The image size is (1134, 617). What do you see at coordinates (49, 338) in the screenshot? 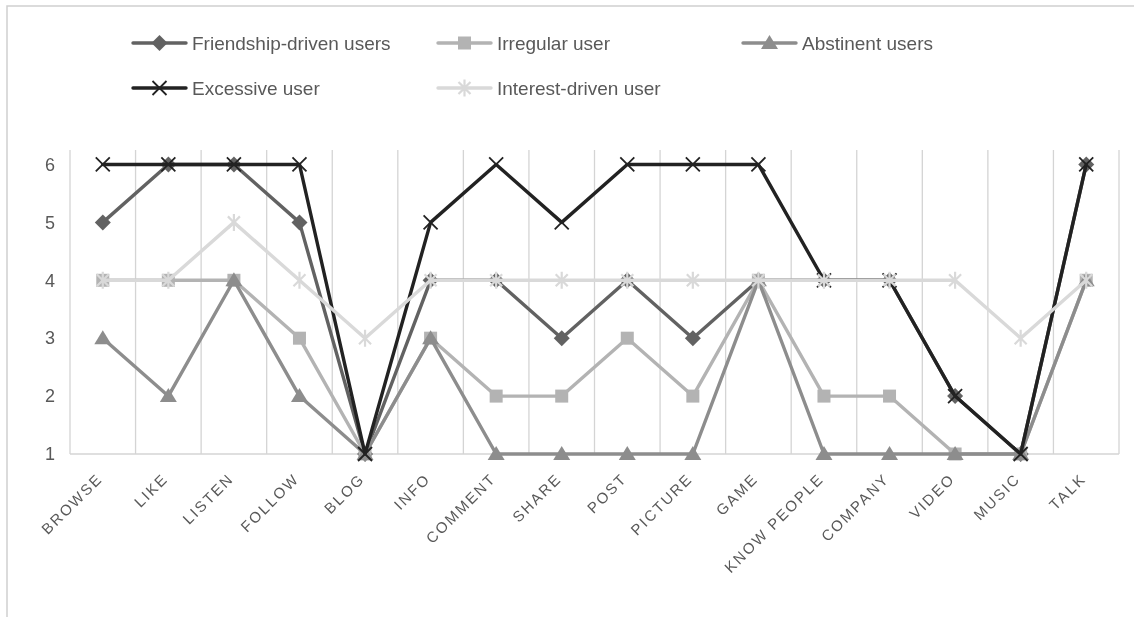
I see `y-tick-label: 3` at bounding box center [49, 338].